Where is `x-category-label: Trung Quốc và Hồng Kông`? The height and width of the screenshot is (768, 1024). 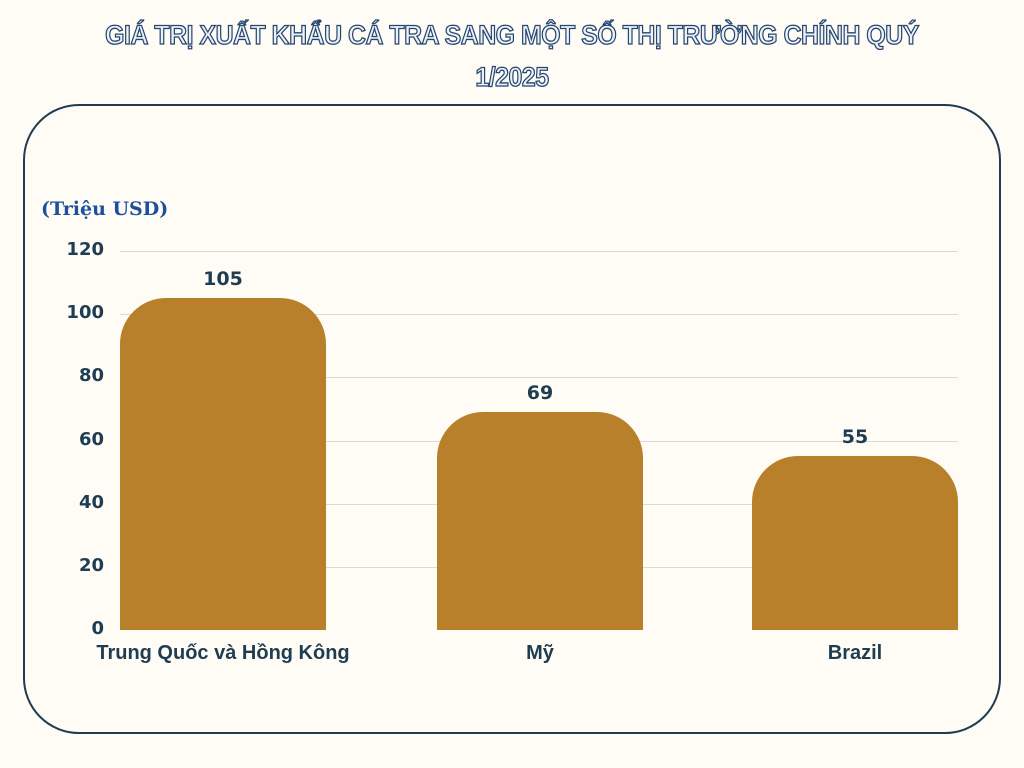
x-category-label: Trung Quốc và Hồng Kông is located at coordinates (223, 653).